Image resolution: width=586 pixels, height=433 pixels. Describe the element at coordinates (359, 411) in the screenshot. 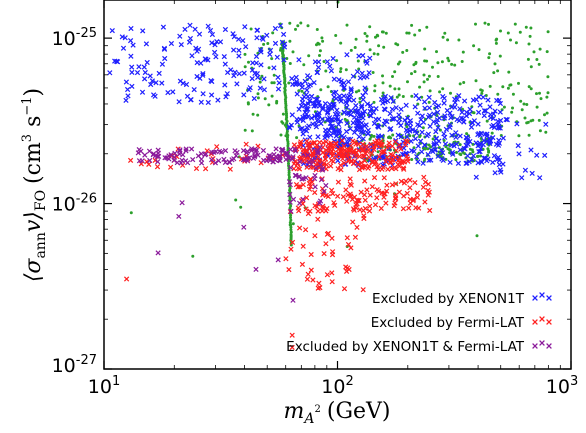

I see `x-axis-label-unit: (GeV)` at that location.